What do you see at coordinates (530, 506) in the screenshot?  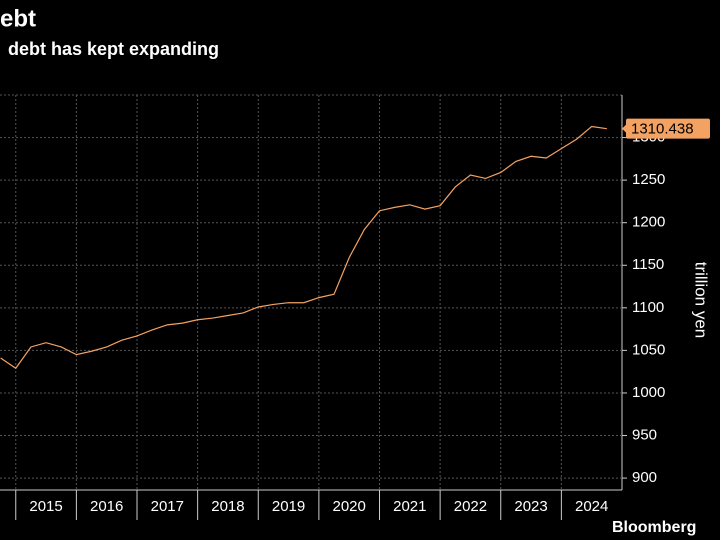 I see `x-tick-label: 2023` at bounding box center [530, 506].